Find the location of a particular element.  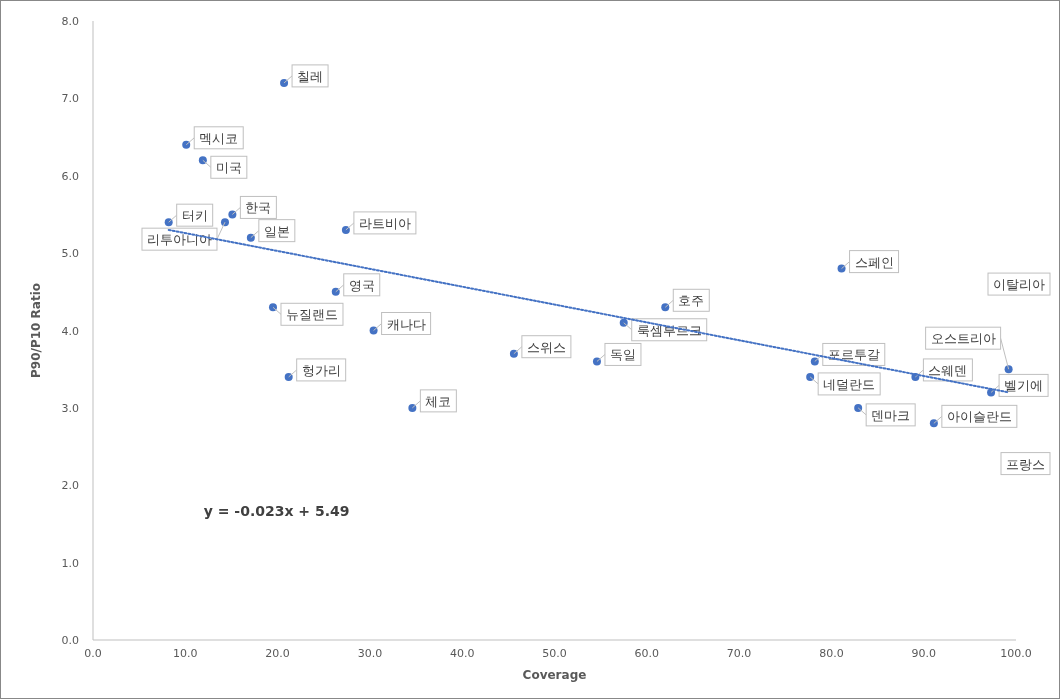

x-tick-label: 40.0 is located at coordinates (462, 653).